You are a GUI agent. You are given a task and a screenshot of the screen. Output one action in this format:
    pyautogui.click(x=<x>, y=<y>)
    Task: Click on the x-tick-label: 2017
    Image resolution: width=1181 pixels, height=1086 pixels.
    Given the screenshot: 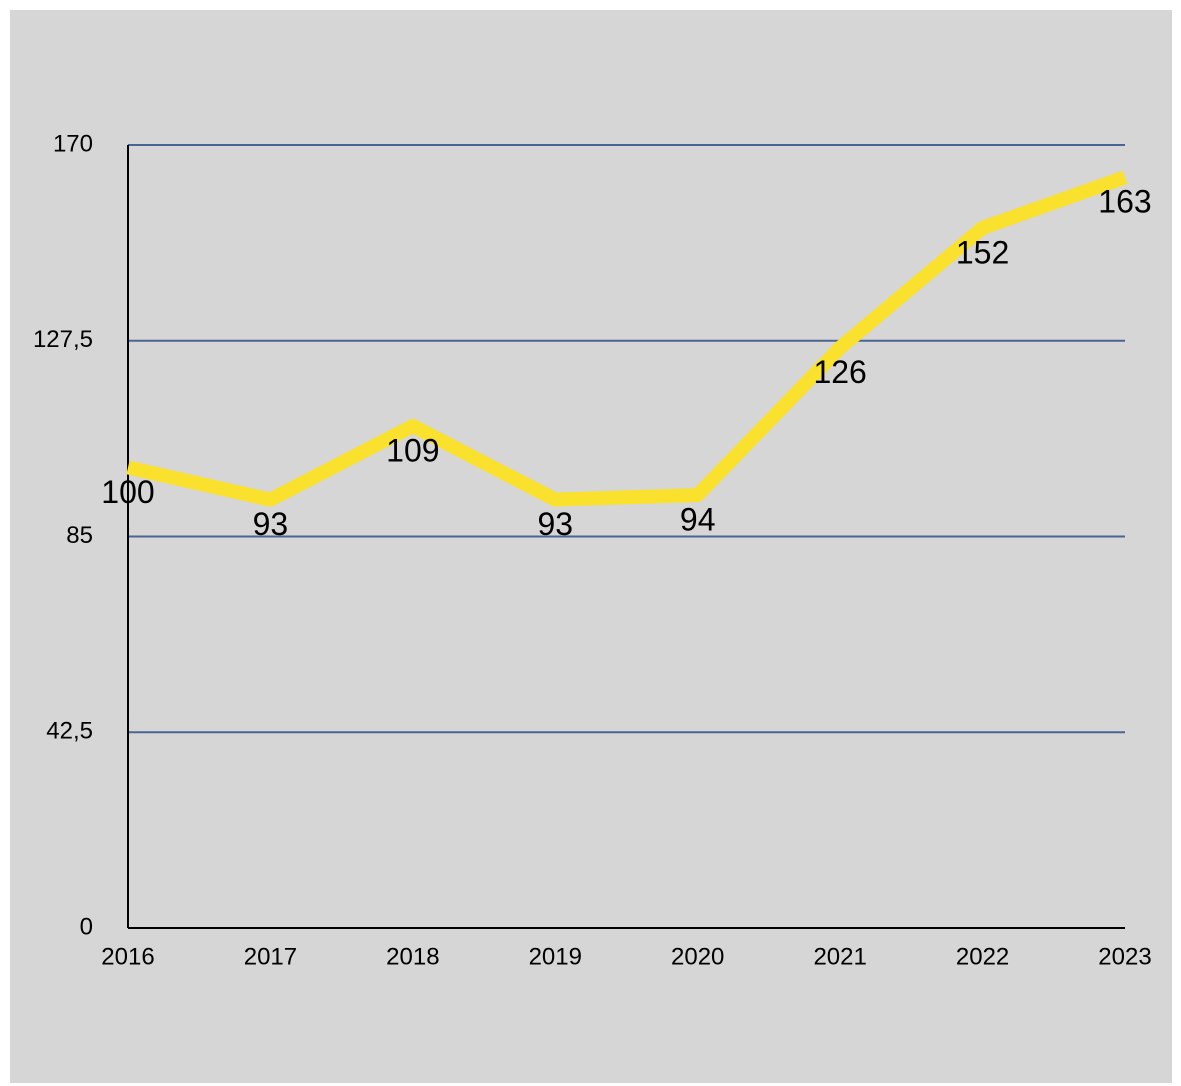 What is the action you would take?
    pyautogui.click(x=270, y=956)
    